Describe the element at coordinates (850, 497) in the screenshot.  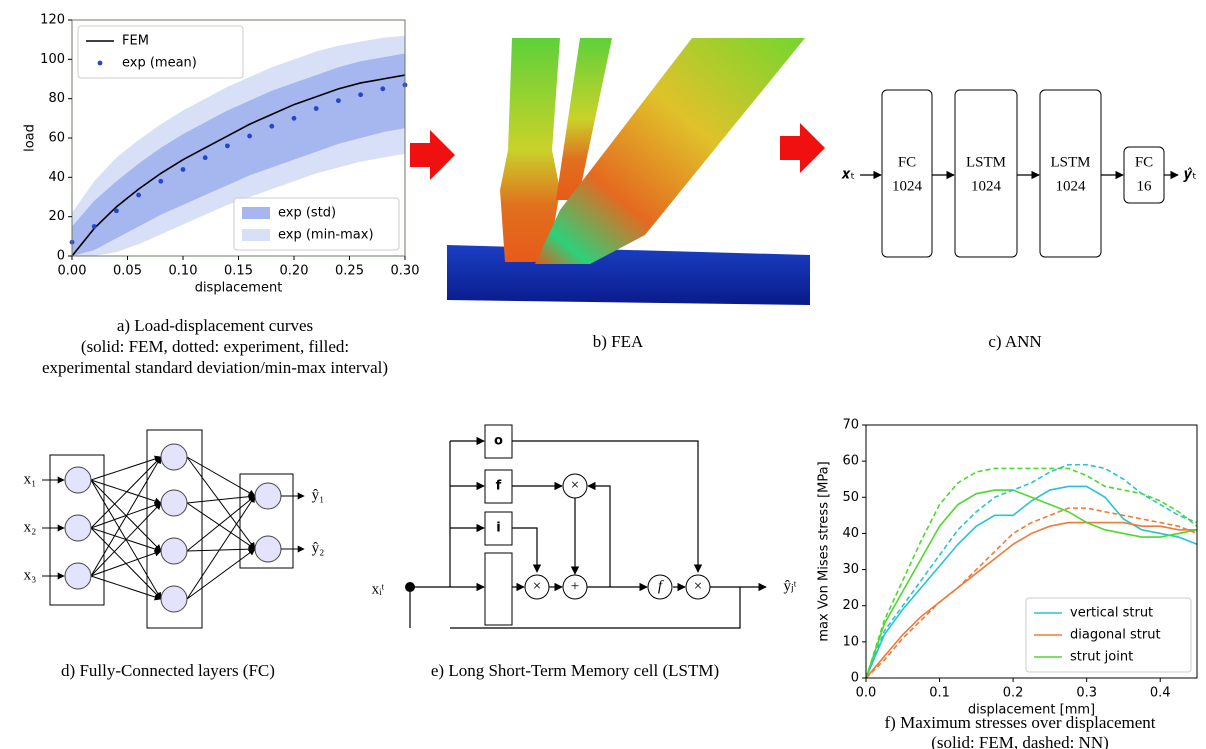
I see `y-tick-label: 50` at that location.